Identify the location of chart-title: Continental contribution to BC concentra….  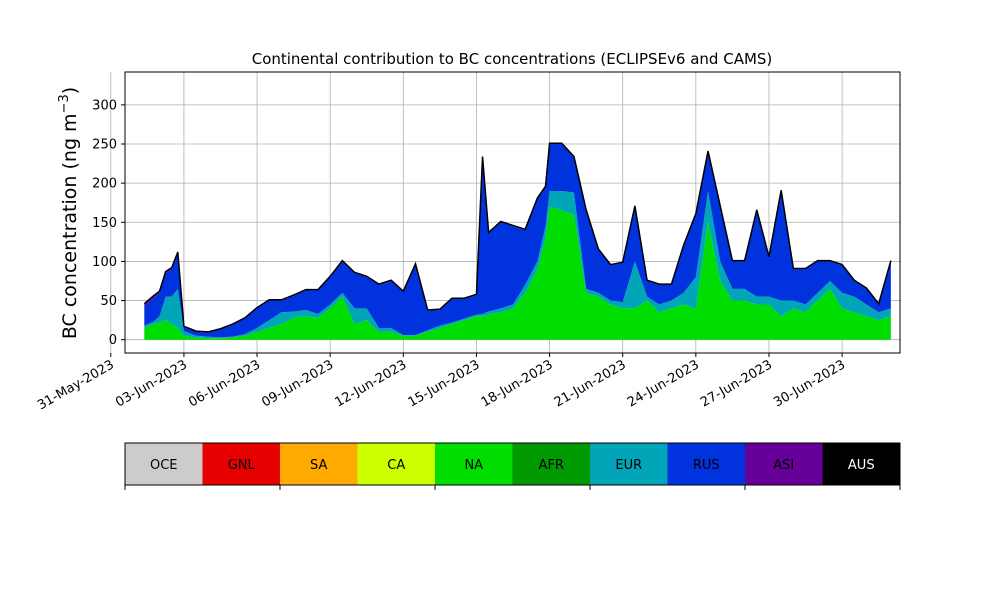
(512, 59).